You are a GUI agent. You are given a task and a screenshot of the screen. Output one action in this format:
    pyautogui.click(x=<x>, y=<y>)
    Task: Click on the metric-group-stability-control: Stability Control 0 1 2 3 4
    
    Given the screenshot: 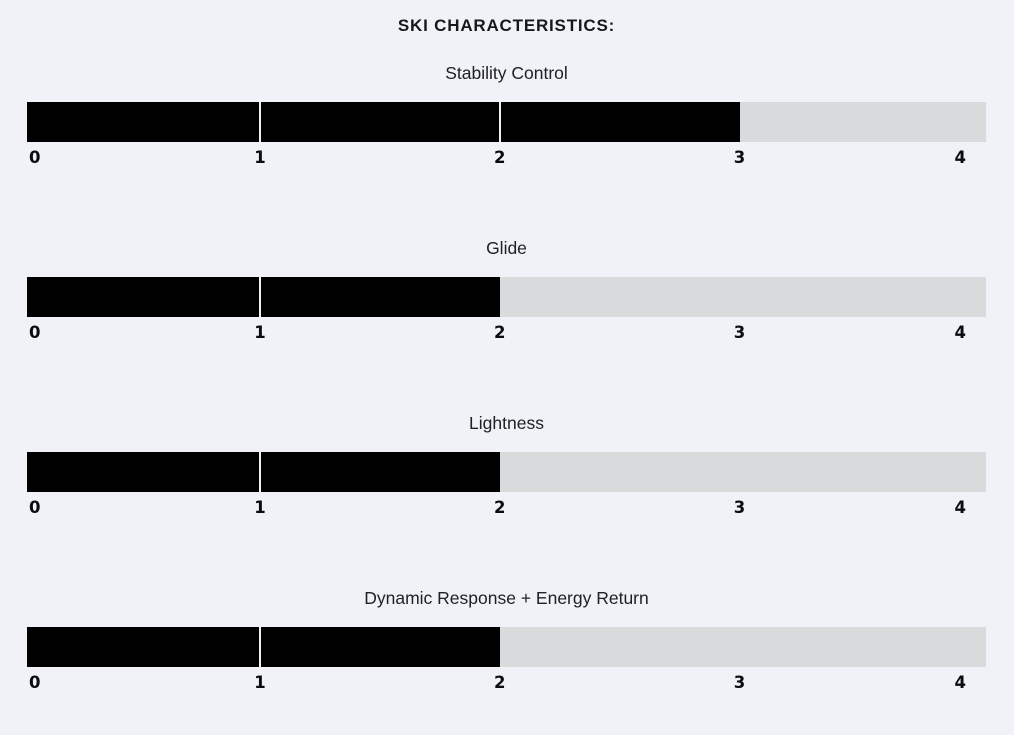 What is the action you would take?
    pyautogui.click(x=506, y=116)
    